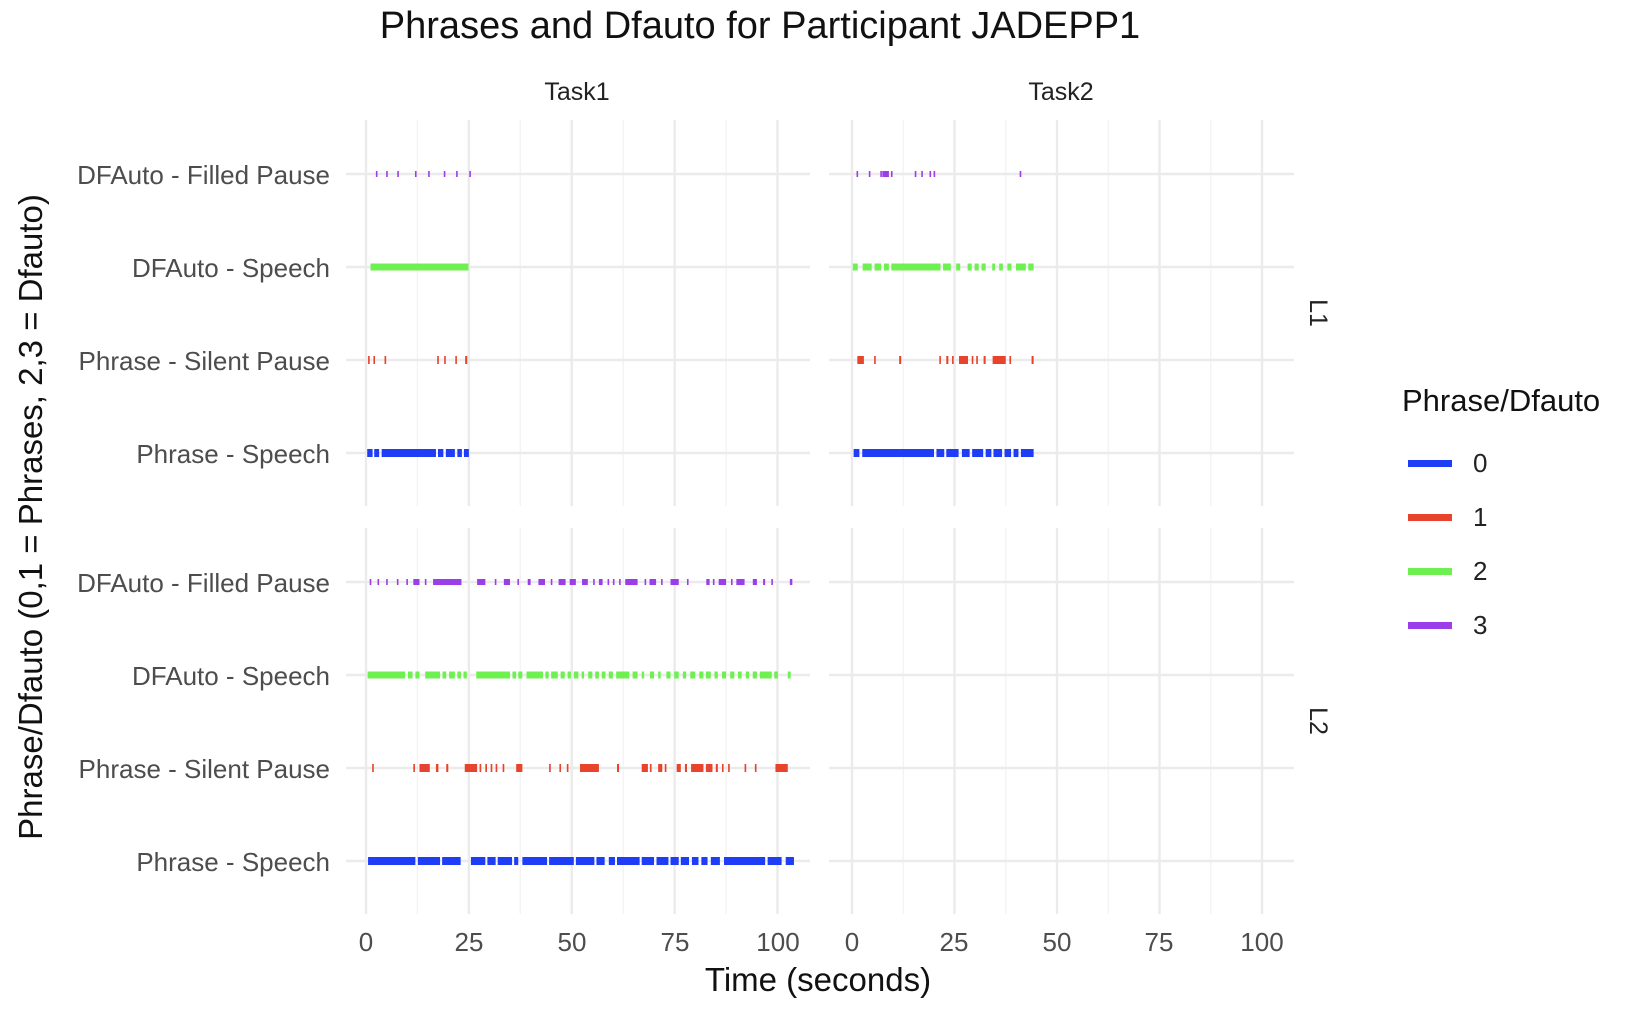 The image size is (1630, 1019). Describe the element at coordinates (203, 175) in the screenshot. I see `y-tick-l1-filled-pause: DFAuto - Filled Pause` at that location.